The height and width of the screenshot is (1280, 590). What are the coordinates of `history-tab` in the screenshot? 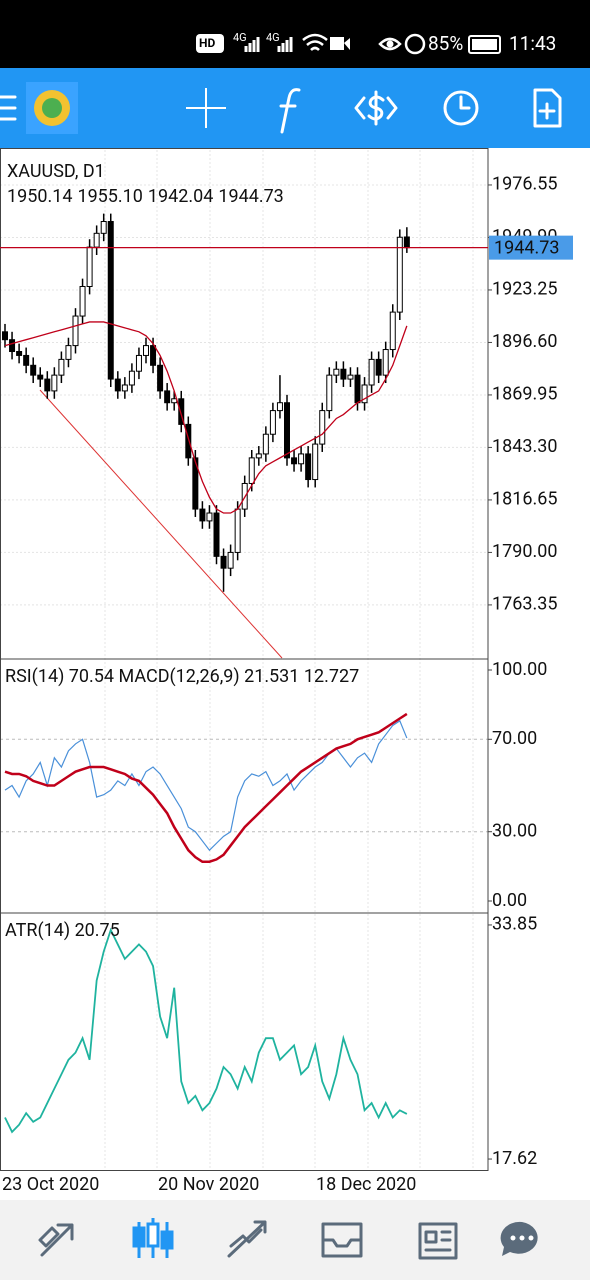 It's located at (342, 1240).